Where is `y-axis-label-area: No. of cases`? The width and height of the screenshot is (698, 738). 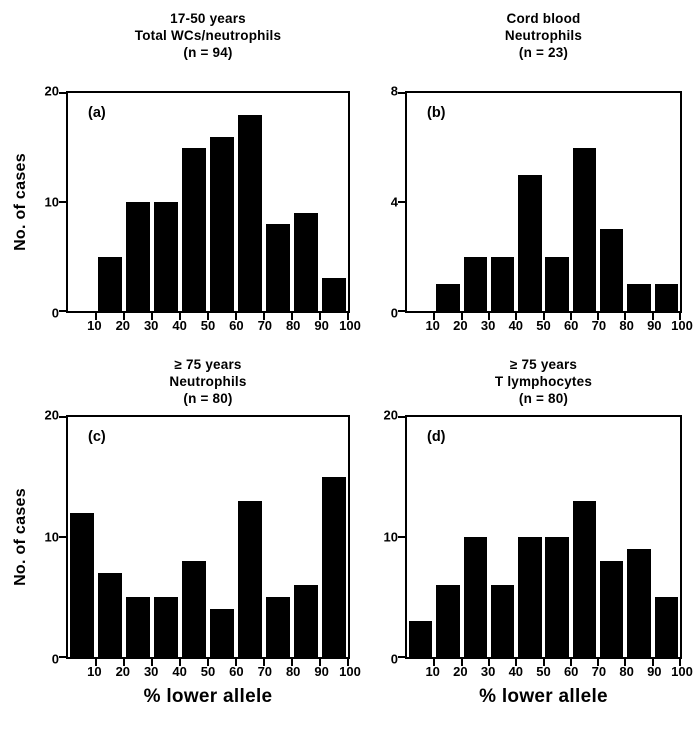 y-axis-label-area: No. of cases is located at coordinates (21, 537).